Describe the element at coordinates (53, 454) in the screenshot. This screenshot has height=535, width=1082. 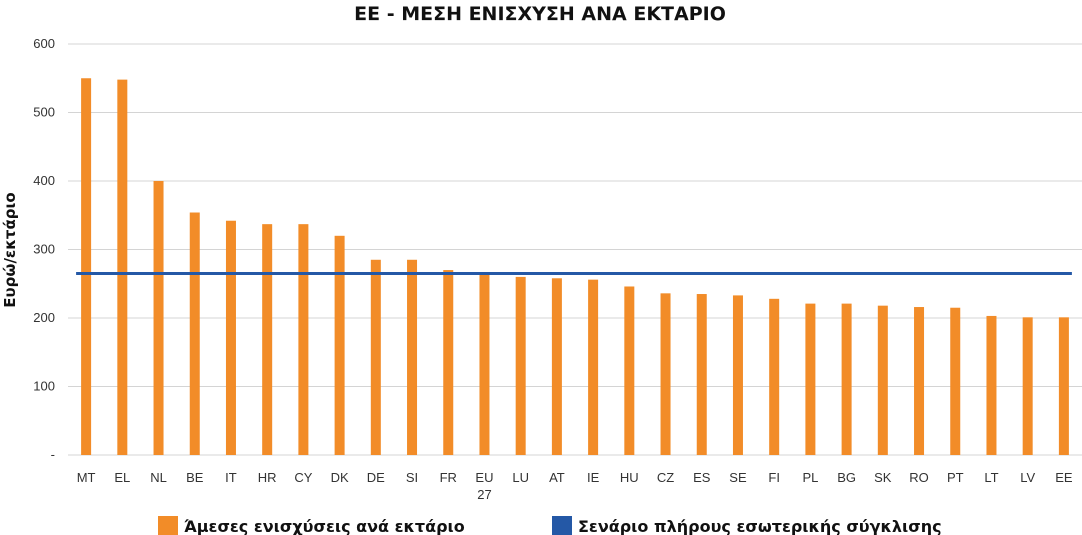
I see `y-tick-label: -` at that location.